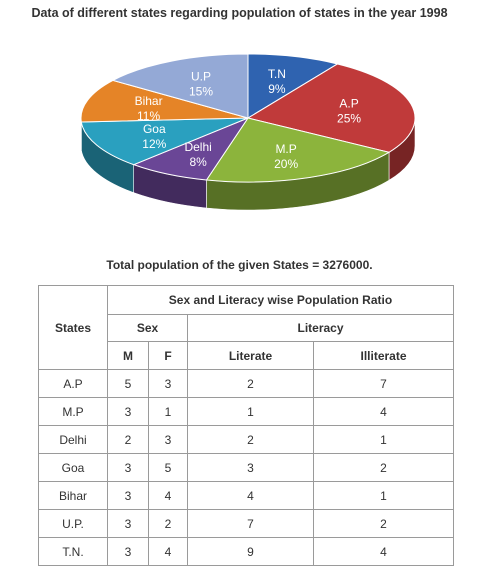  I want to click on header-group-title: Sex and Literacy wise Population Ratio, so click(280, 300).